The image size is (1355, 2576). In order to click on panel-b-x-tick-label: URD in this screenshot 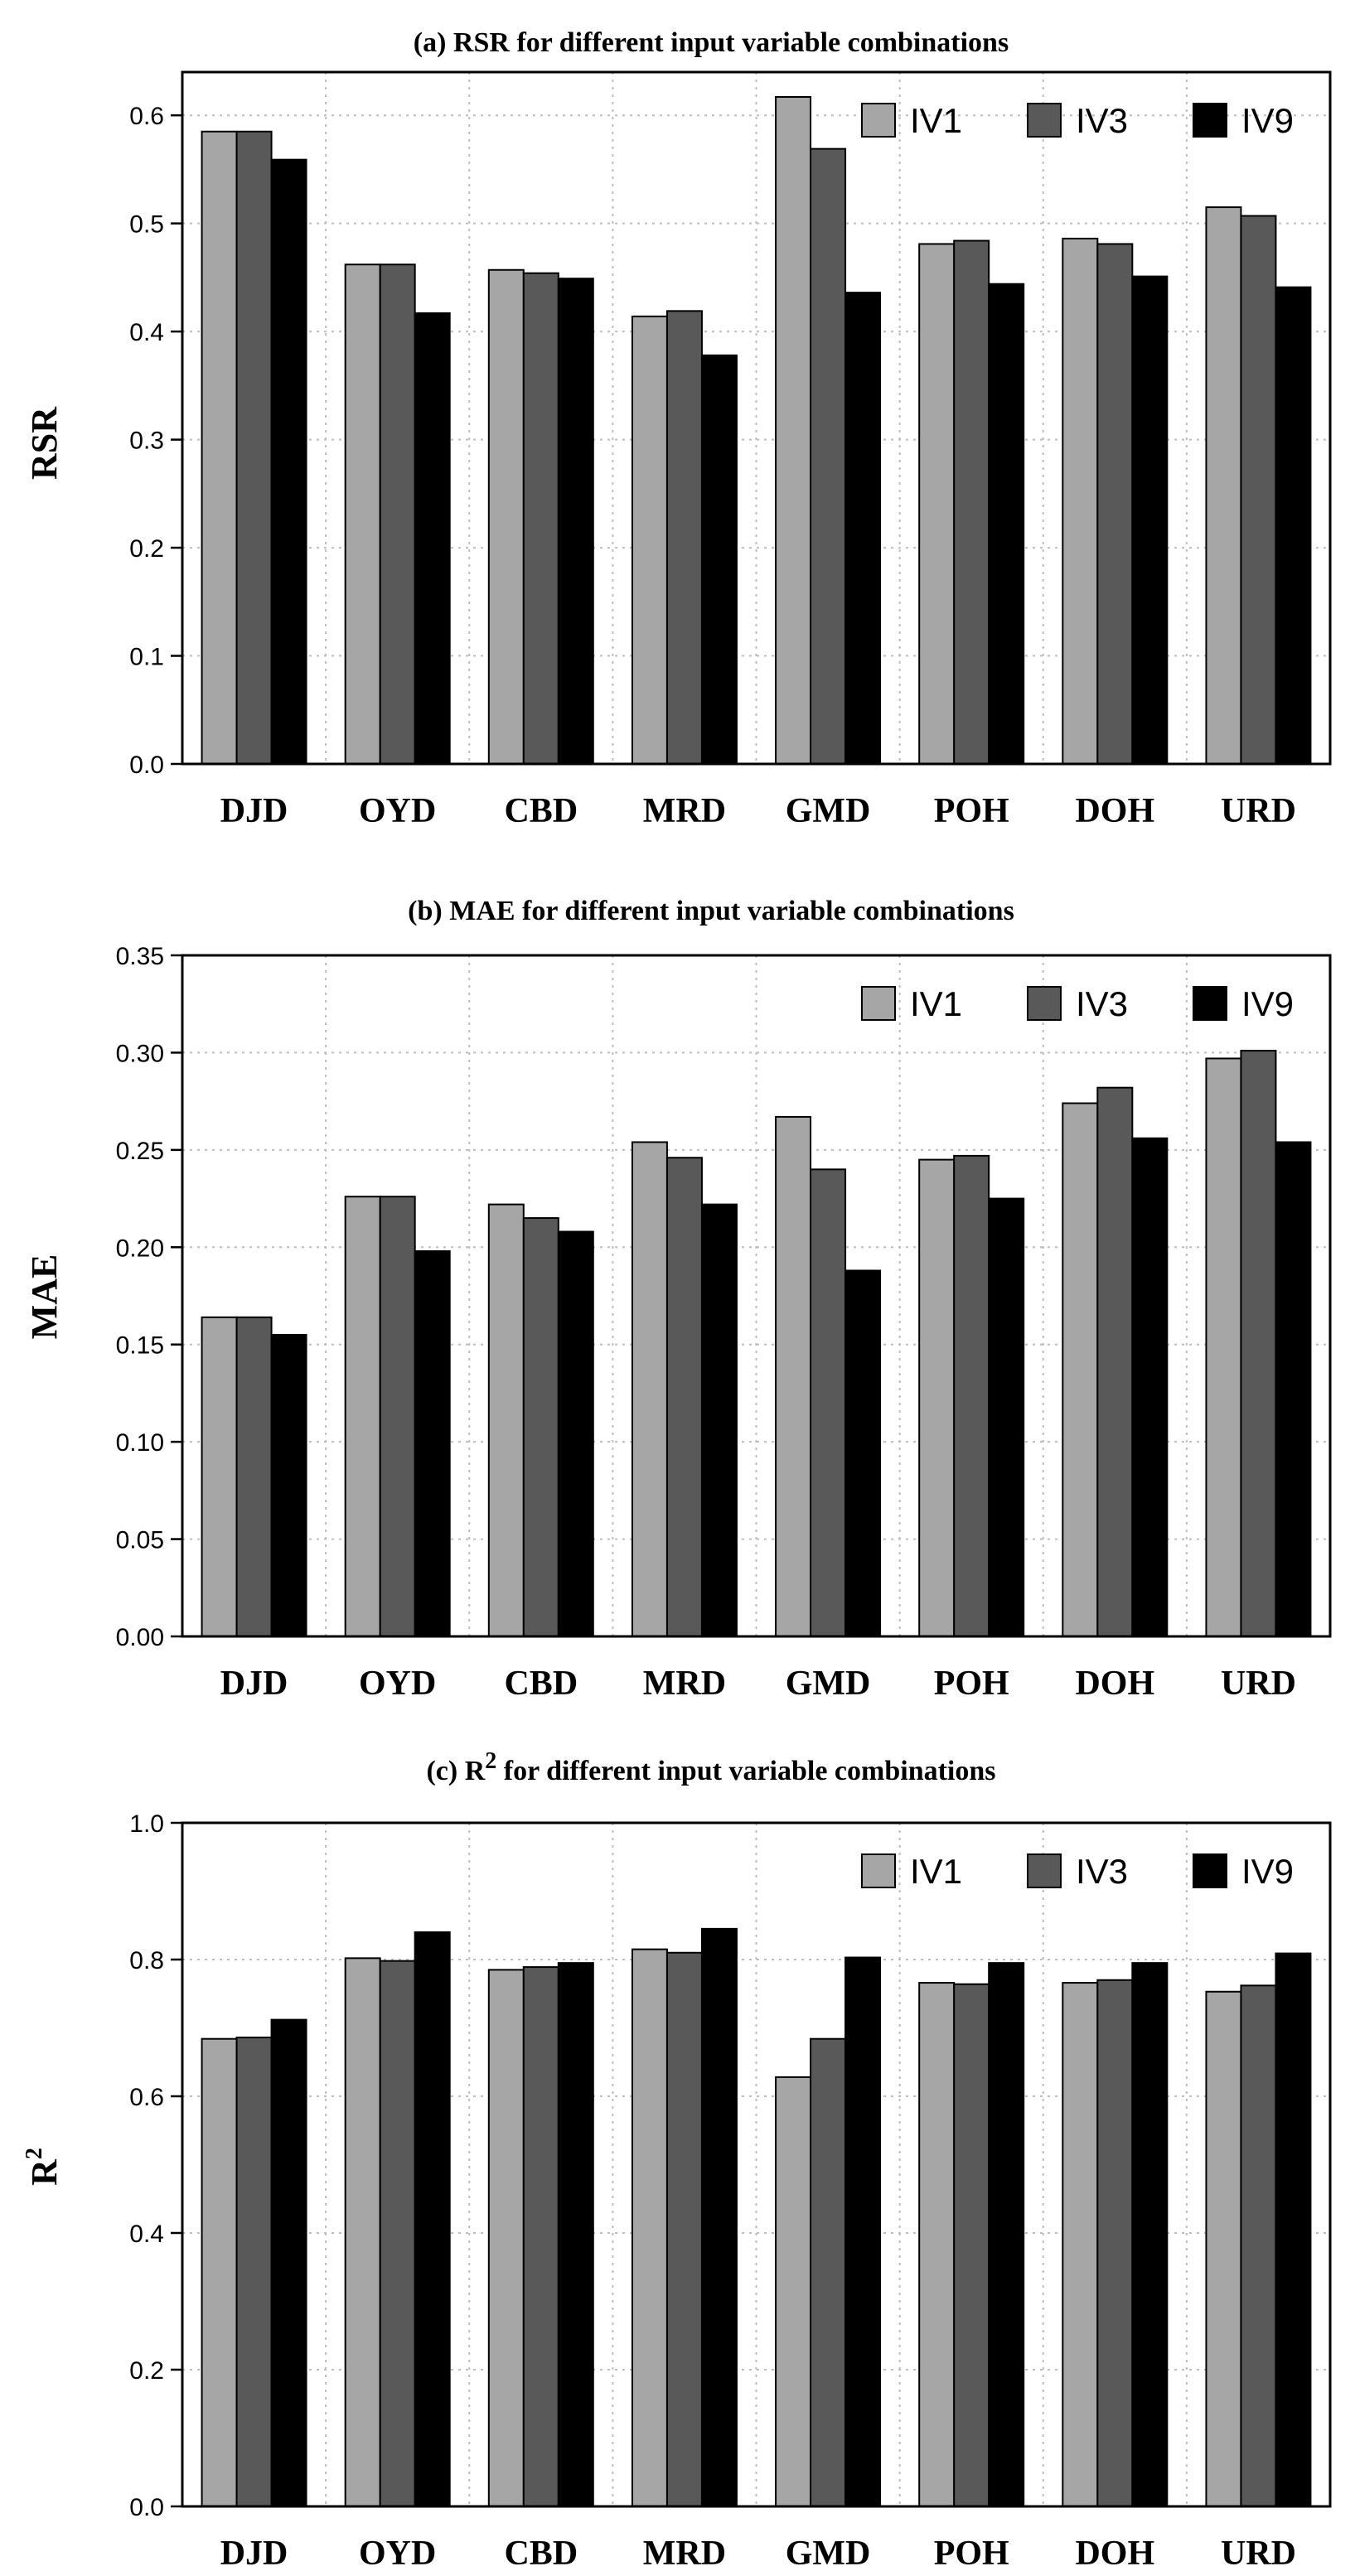, I will do `click(1258, 1684)`.